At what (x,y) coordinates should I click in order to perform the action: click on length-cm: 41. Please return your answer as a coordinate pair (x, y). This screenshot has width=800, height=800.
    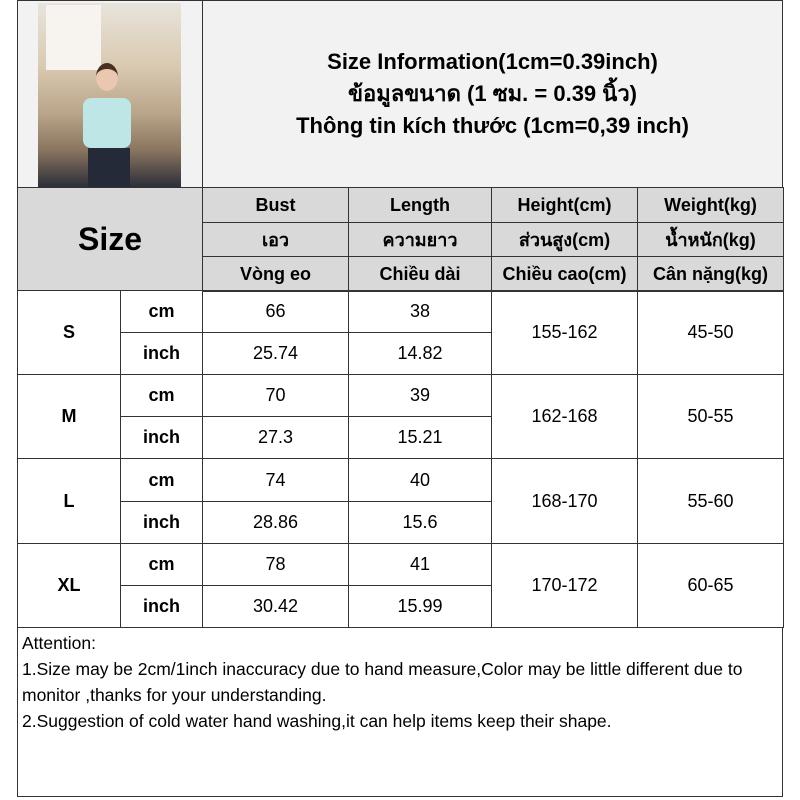
    Looking at the image, I should click on (420, 564).